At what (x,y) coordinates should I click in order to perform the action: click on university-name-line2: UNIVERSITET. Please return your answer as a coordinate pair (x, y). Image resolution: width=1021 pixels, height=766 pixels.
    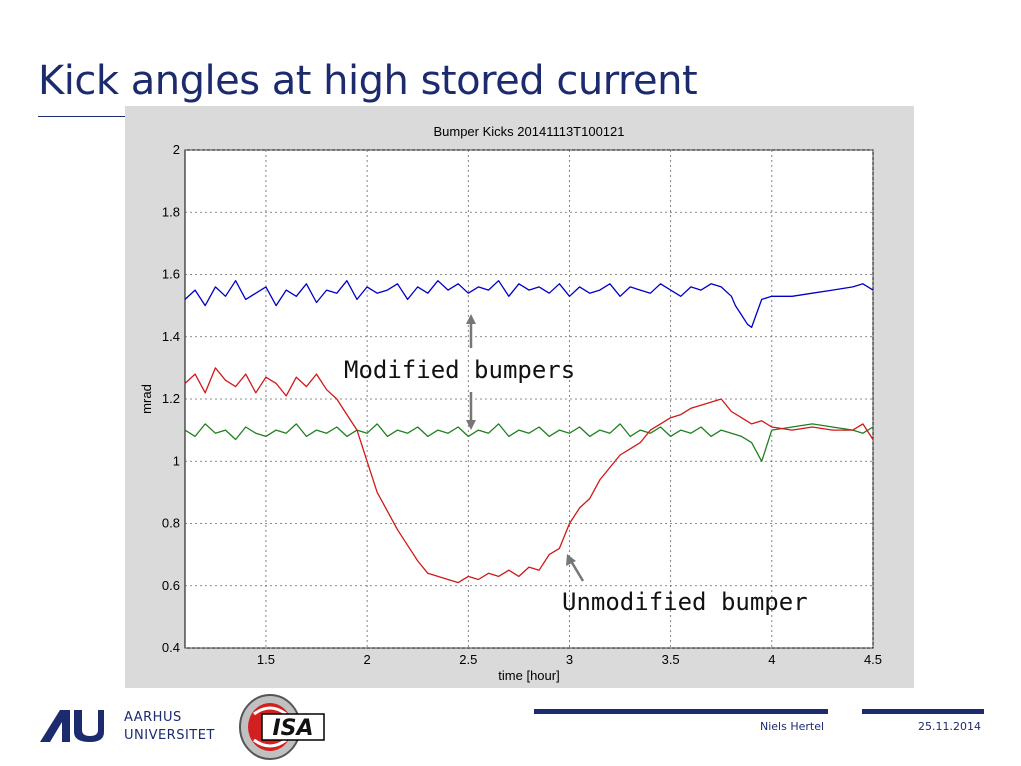
    Looking at the image, I should click on (169, 735).